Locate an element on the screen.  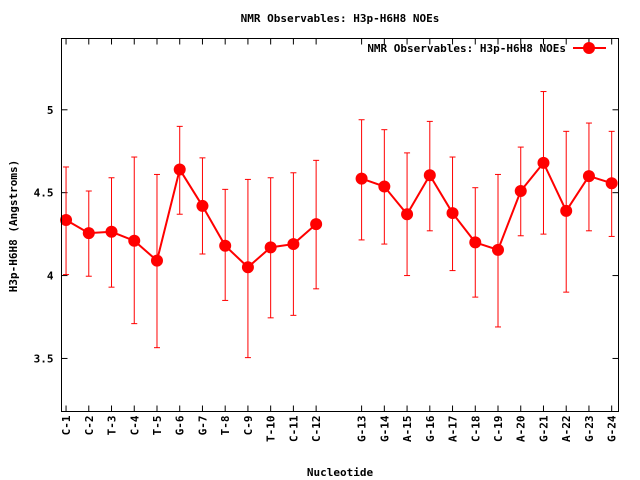
legend-marker-sample is located at coordinates (589, 48).